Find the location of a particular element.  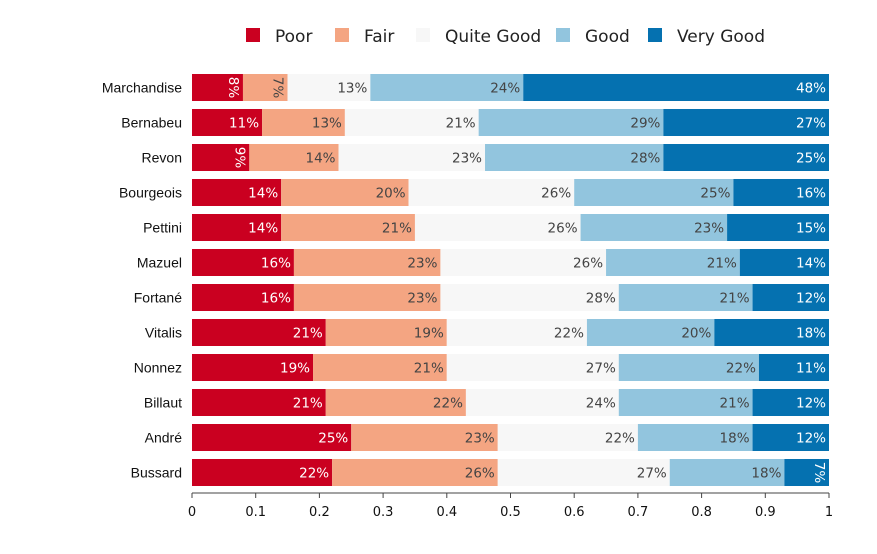

bar-row-bernabeu: Bernabeu 11% 13% 21% 29% 27% is located at coordinates (475, 122).